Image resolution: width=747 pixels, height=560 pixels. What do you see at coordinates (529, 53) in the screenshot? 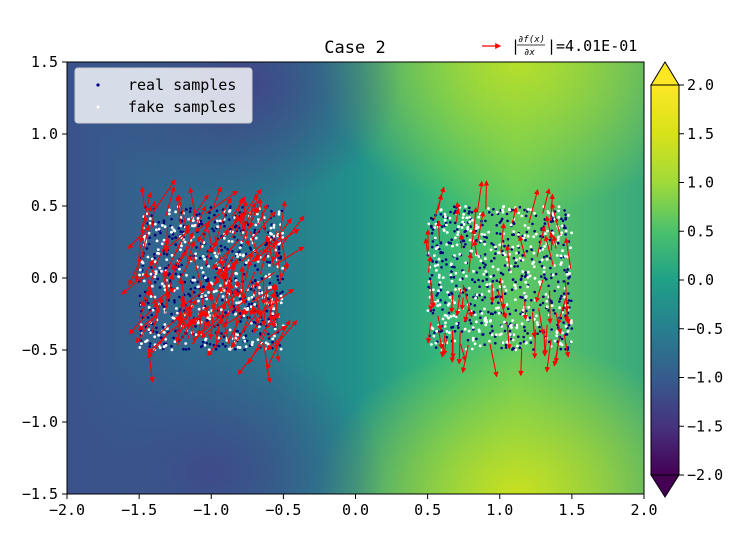
I see `annotation-denominator: ∂x` at bounding box center [529, 53].